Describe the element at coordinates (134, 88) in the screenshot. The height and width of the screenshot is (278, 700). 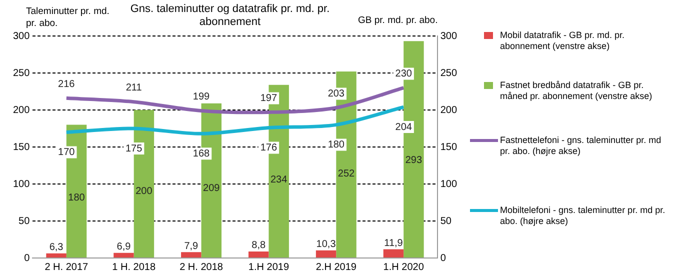
I see `data-label: 211` at that location.